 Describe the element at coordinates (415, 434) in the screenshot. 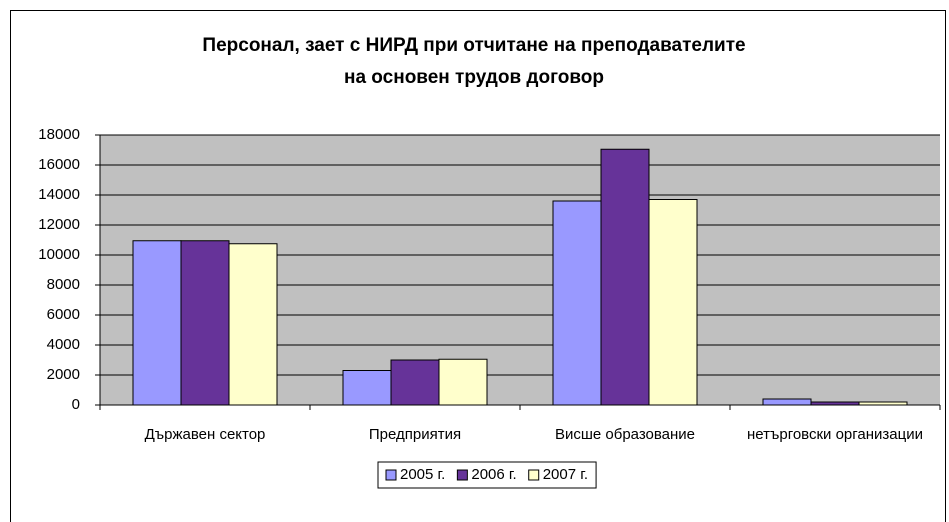

I see `x-tick-label: Предприятия` at that location.